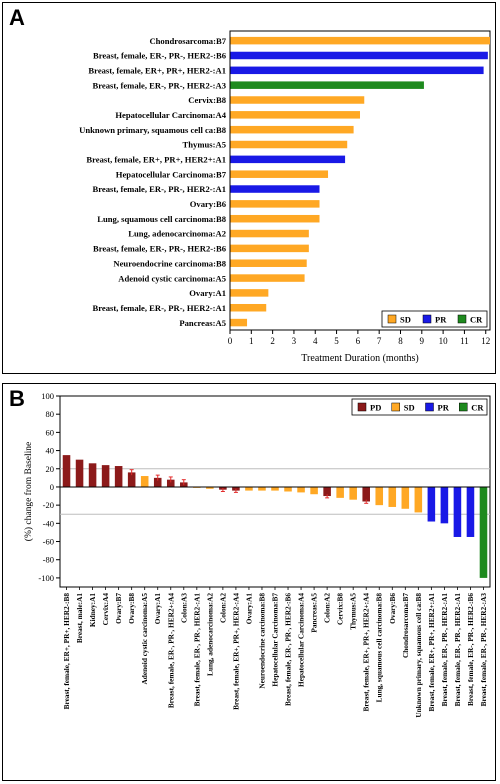 The width and height of the screenshot is (500, 784). Describe the element at coordinates (170, 650) in the screenshot. I see `category-label: Breast, female, ER-, PR-, HER2+:A4` at that location.